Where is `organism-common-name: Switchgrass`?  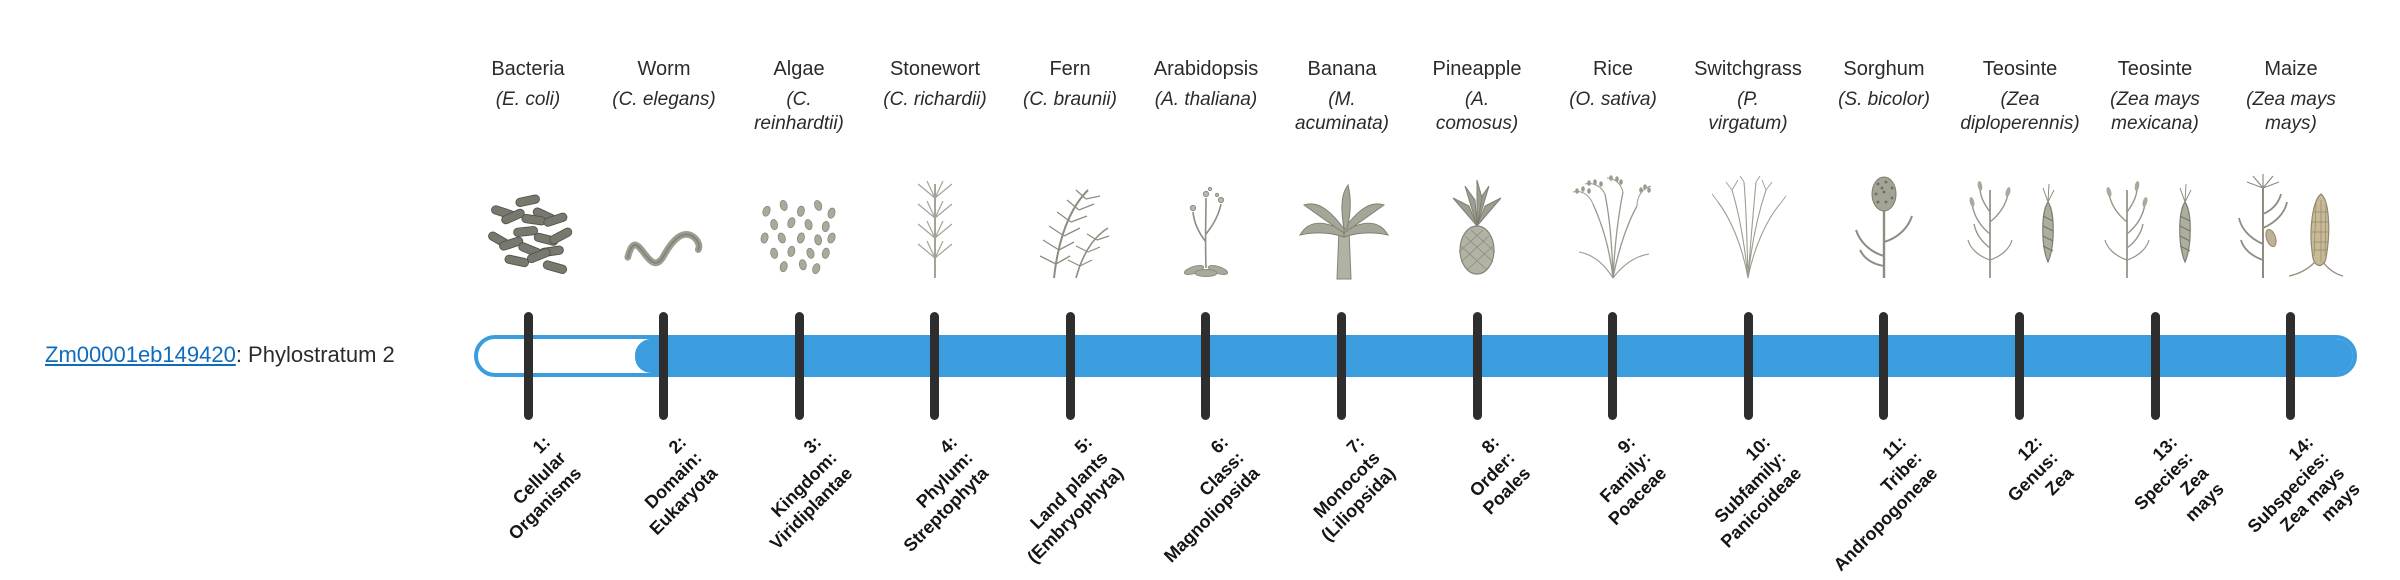 organism-common-name: Switchgrass is located at coordinates (1748, 69).